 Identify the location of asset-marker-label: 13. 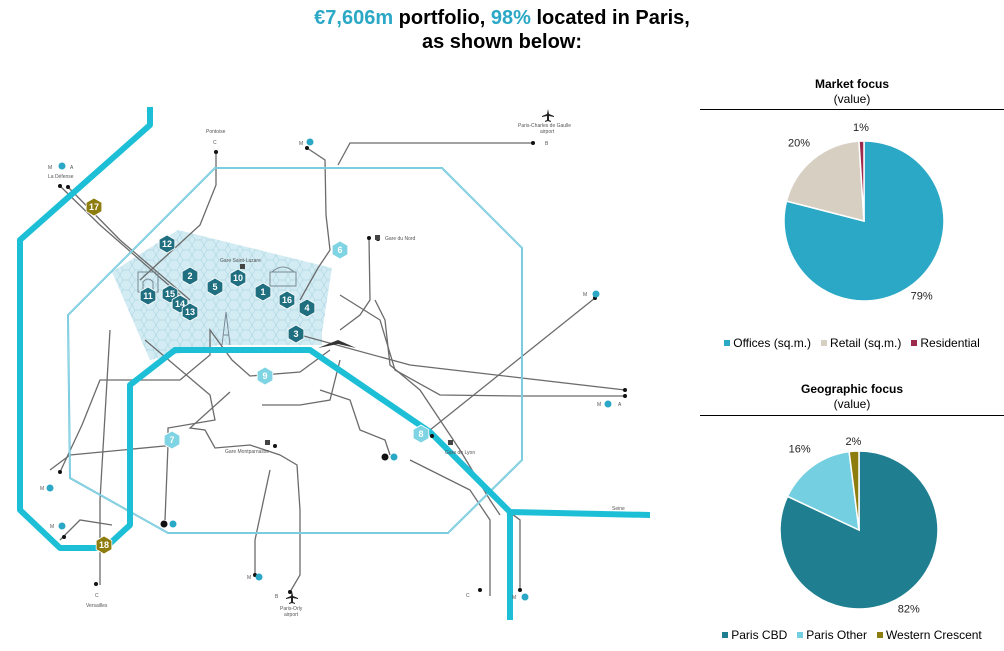
(190, 312).